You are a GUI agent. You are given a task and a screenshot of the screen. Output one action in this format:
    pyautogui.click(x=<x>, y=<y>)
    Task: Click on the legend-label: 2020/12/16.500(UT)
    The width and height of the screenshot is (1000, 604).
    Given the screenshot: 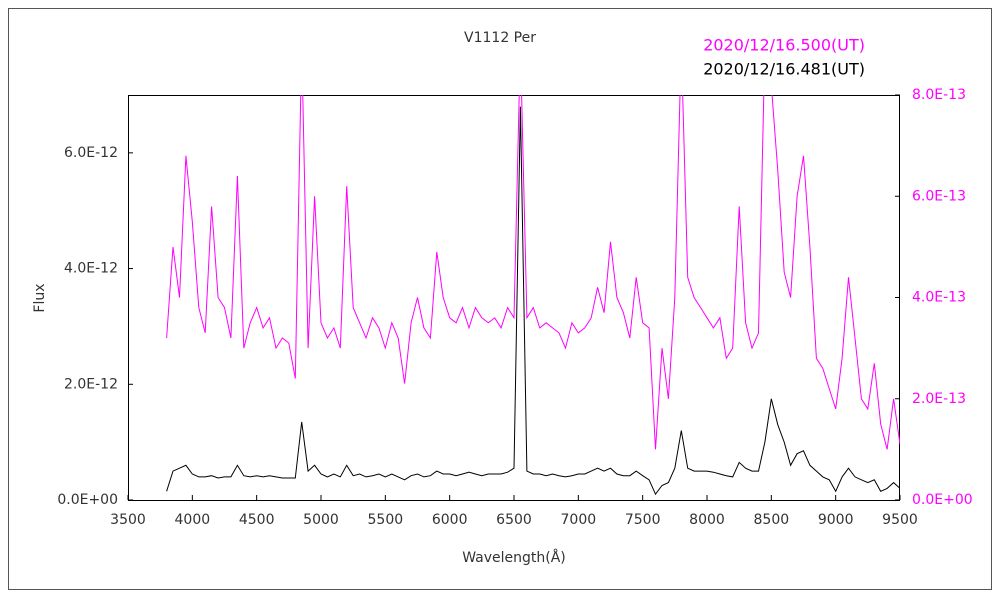 What is the action you would take?
    pyautogui.click(x=784, y=45)
    